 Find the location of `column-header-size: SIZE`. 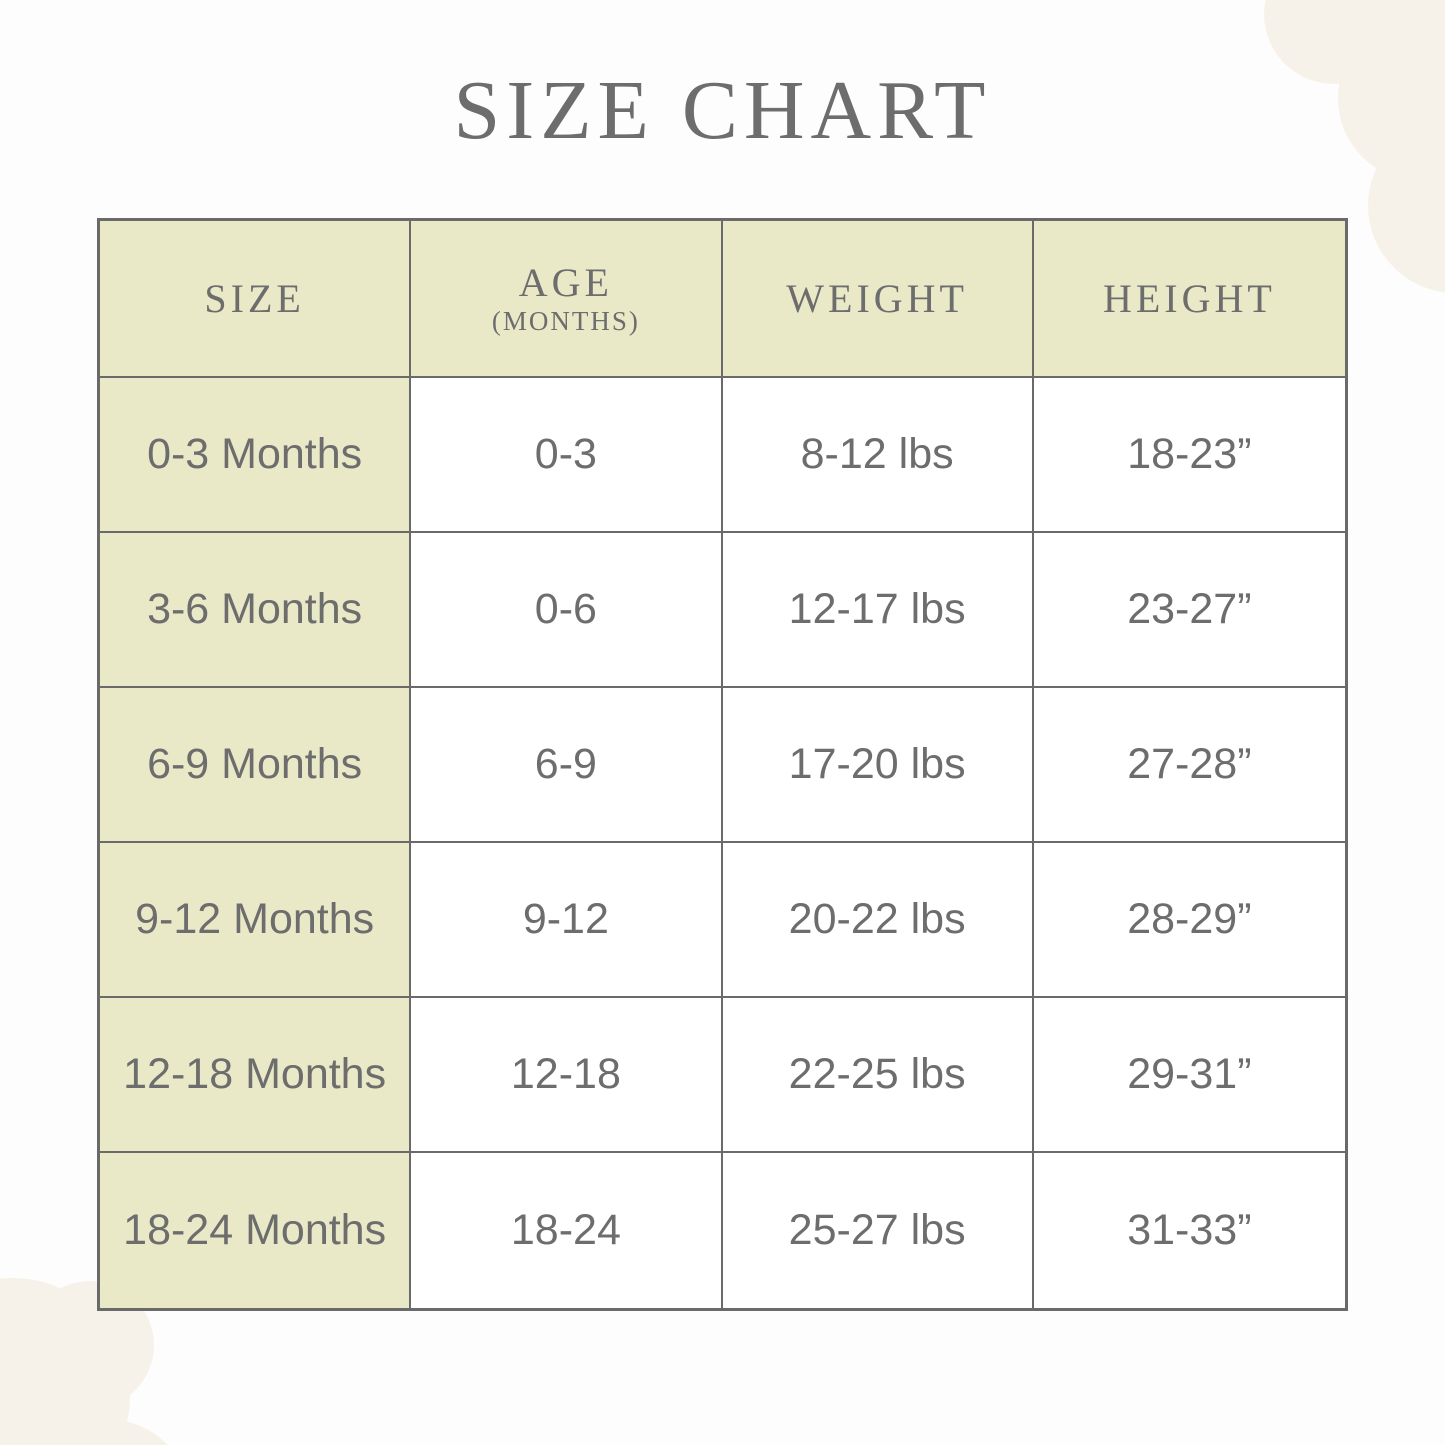

column-header-size: SIZE is located at coordinates (256, 299).